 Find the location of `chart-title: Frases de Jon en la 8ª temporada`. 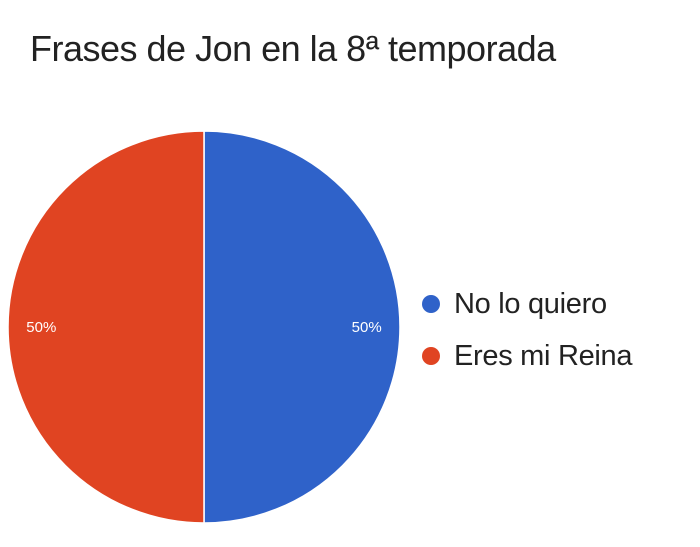

chart-title: Frases de Jon en la 8ª temporada is located at coordinates (293, 48).